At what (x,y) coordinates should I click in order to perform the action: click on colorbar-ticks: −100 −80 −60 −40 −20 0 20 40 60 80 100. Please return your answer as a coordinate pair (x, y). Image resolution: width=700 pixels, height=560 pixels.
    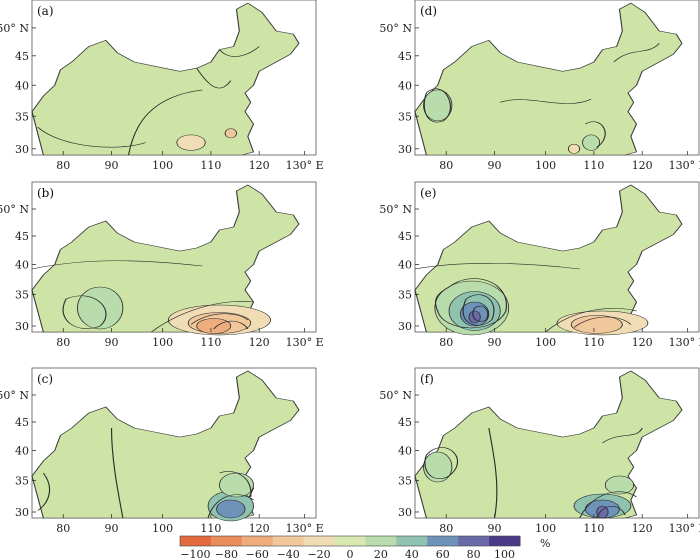
    Looking at the image, I should click on (347, 554).